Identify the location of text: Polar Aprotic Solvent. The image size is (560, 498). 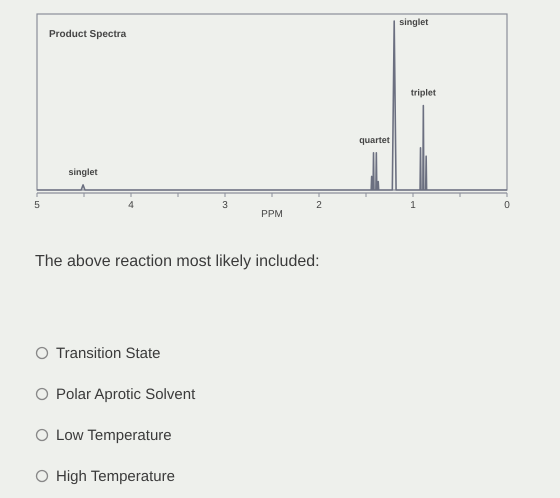
(126, 394).